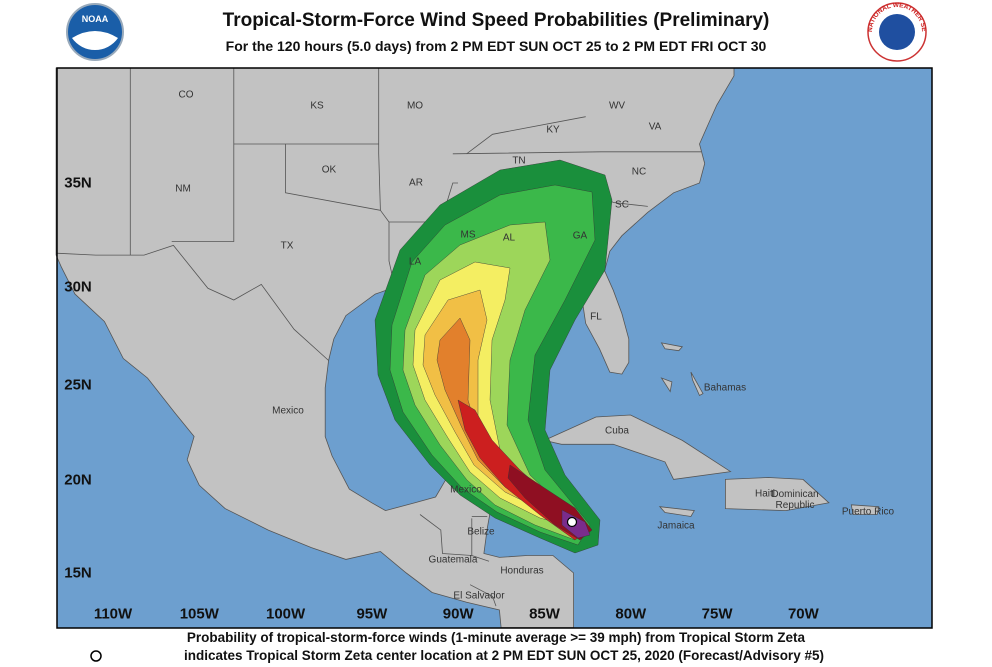 The image size is (992, 667). What do you see at coordinates (415, 106) in the screenshot?
I see `place-label: MO` at bounding box center [415, 106].